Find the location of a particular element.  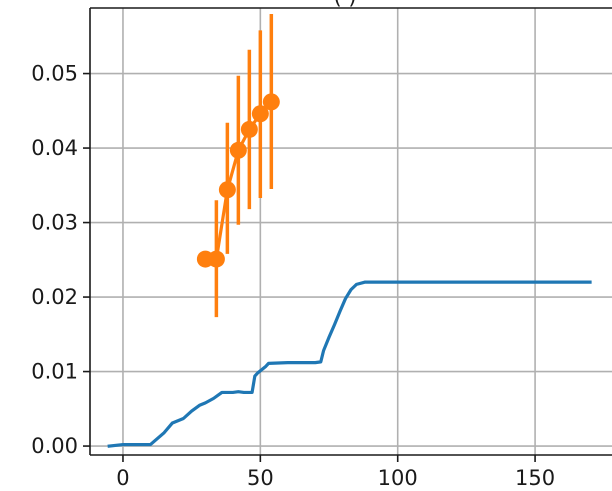

y-tick-label: 0.01 is located at coordinates (54, 372).